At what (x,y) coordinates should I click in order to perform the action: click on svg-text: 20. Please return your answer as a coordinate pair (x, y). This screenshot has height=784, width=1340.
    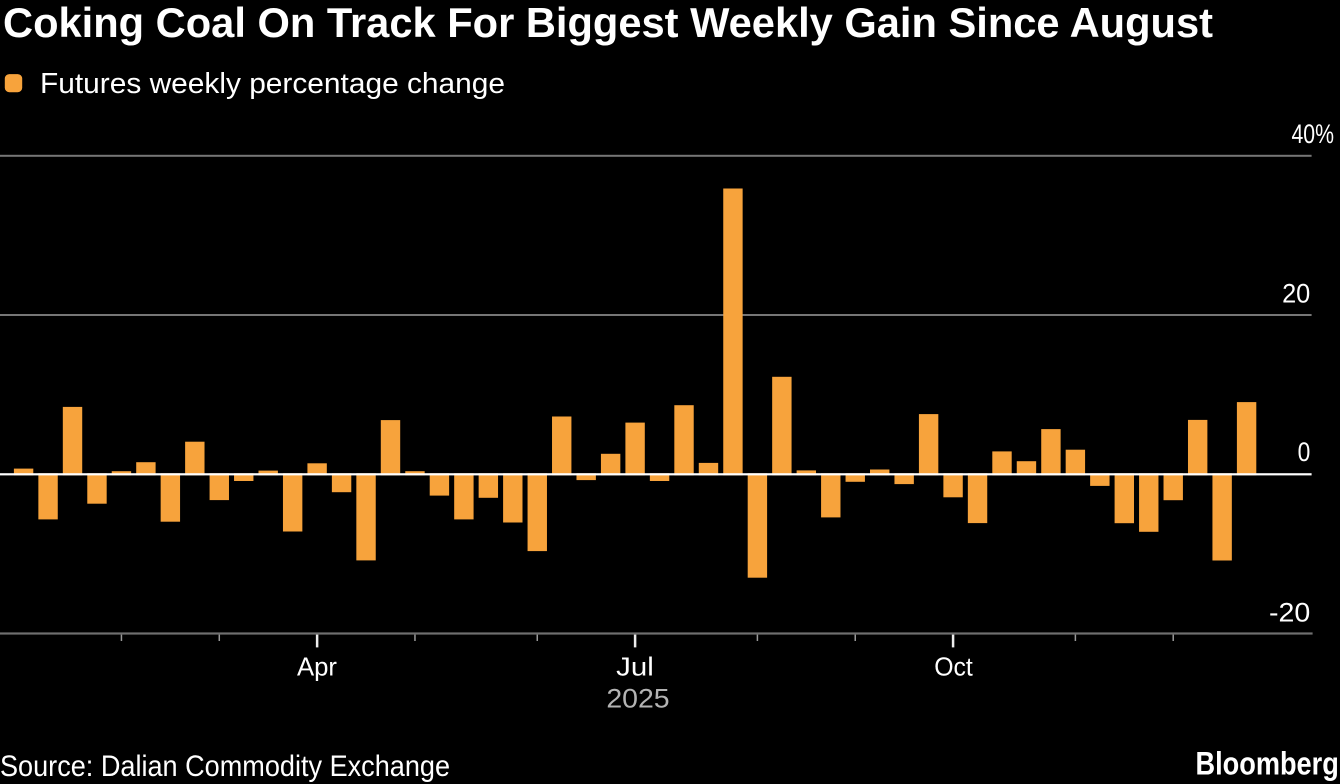
    Looking at the image, I should click on (1296, 294).